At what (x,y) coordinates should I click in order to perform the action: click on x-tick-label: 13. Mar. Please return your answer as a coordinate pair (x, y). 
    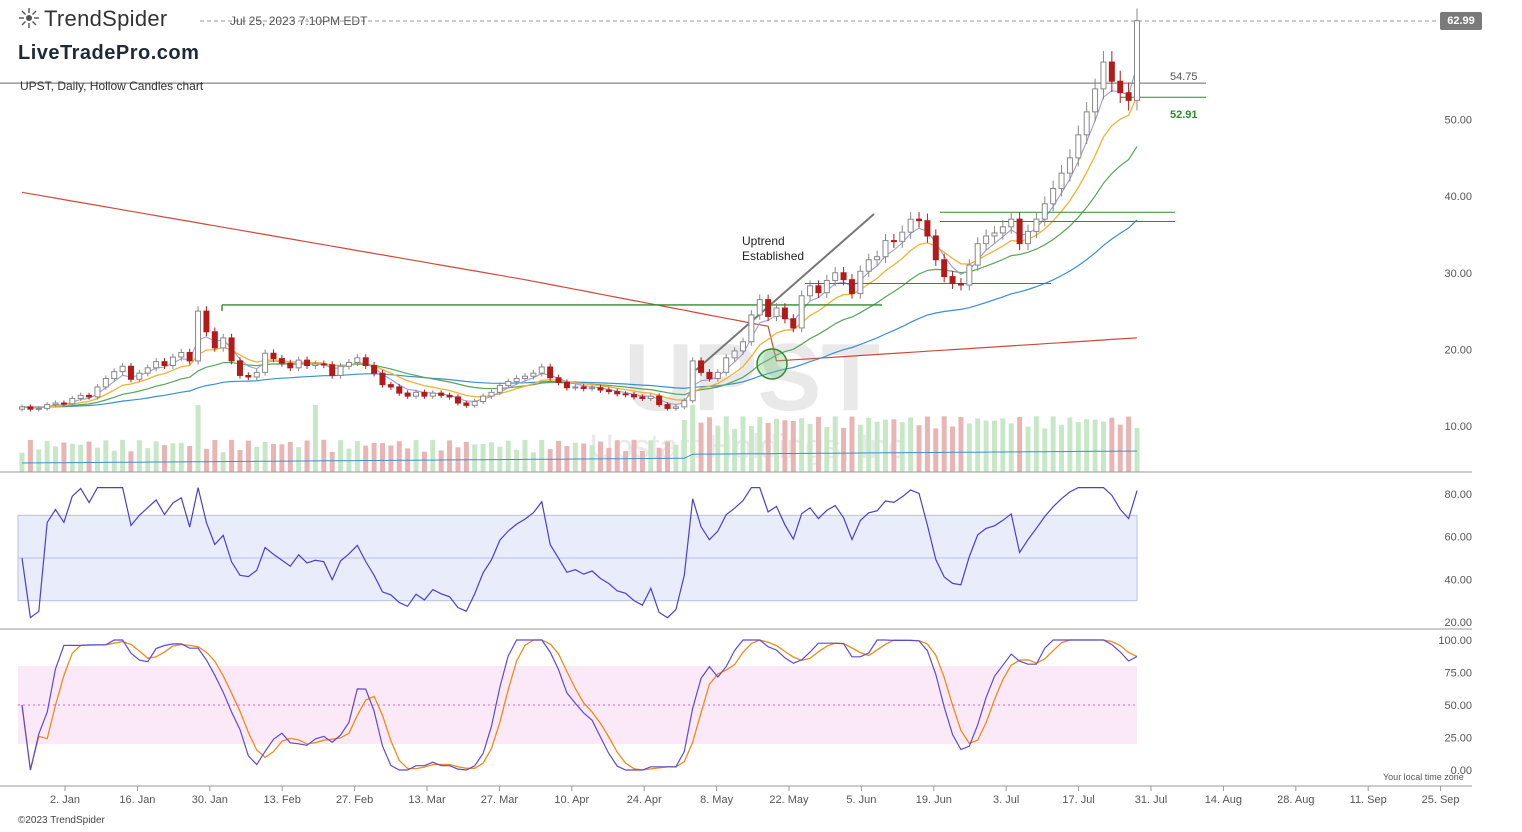
    Looking at the image, I should click on (427, 800).